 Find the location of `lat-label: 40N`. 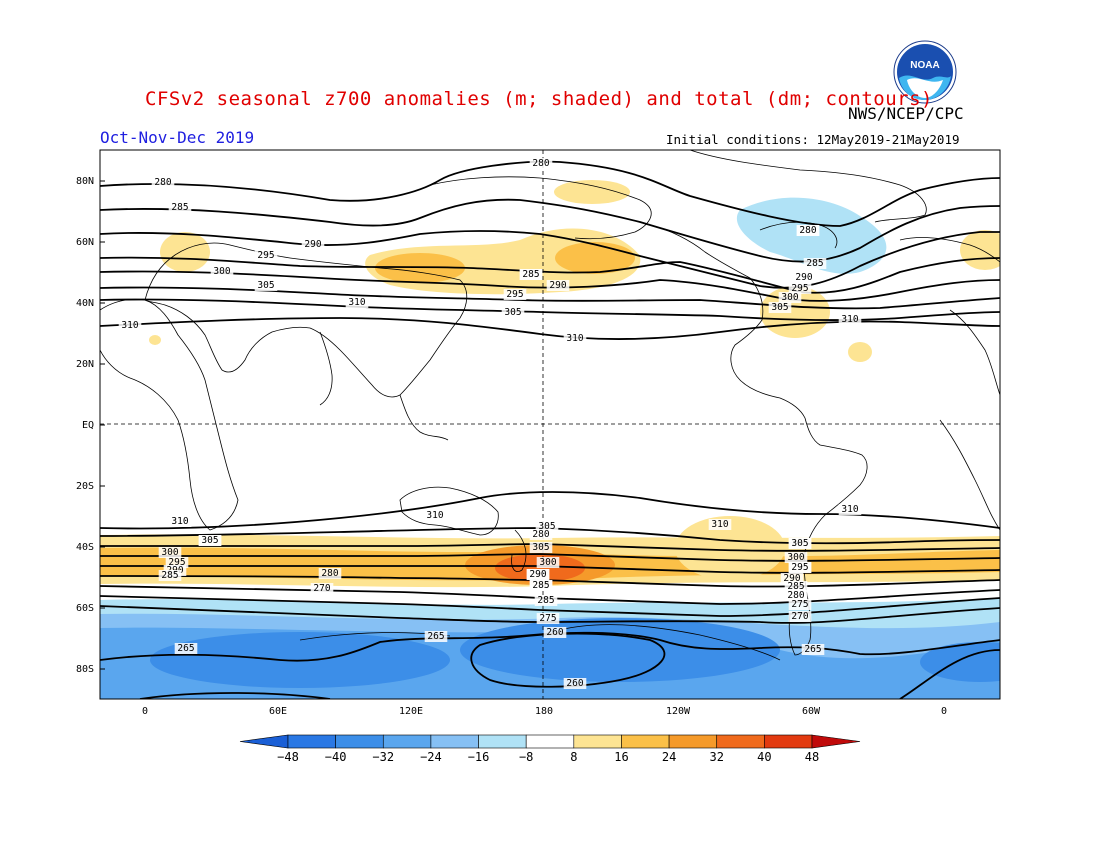

lat-label: 40N is located at coordinates (85, 303).